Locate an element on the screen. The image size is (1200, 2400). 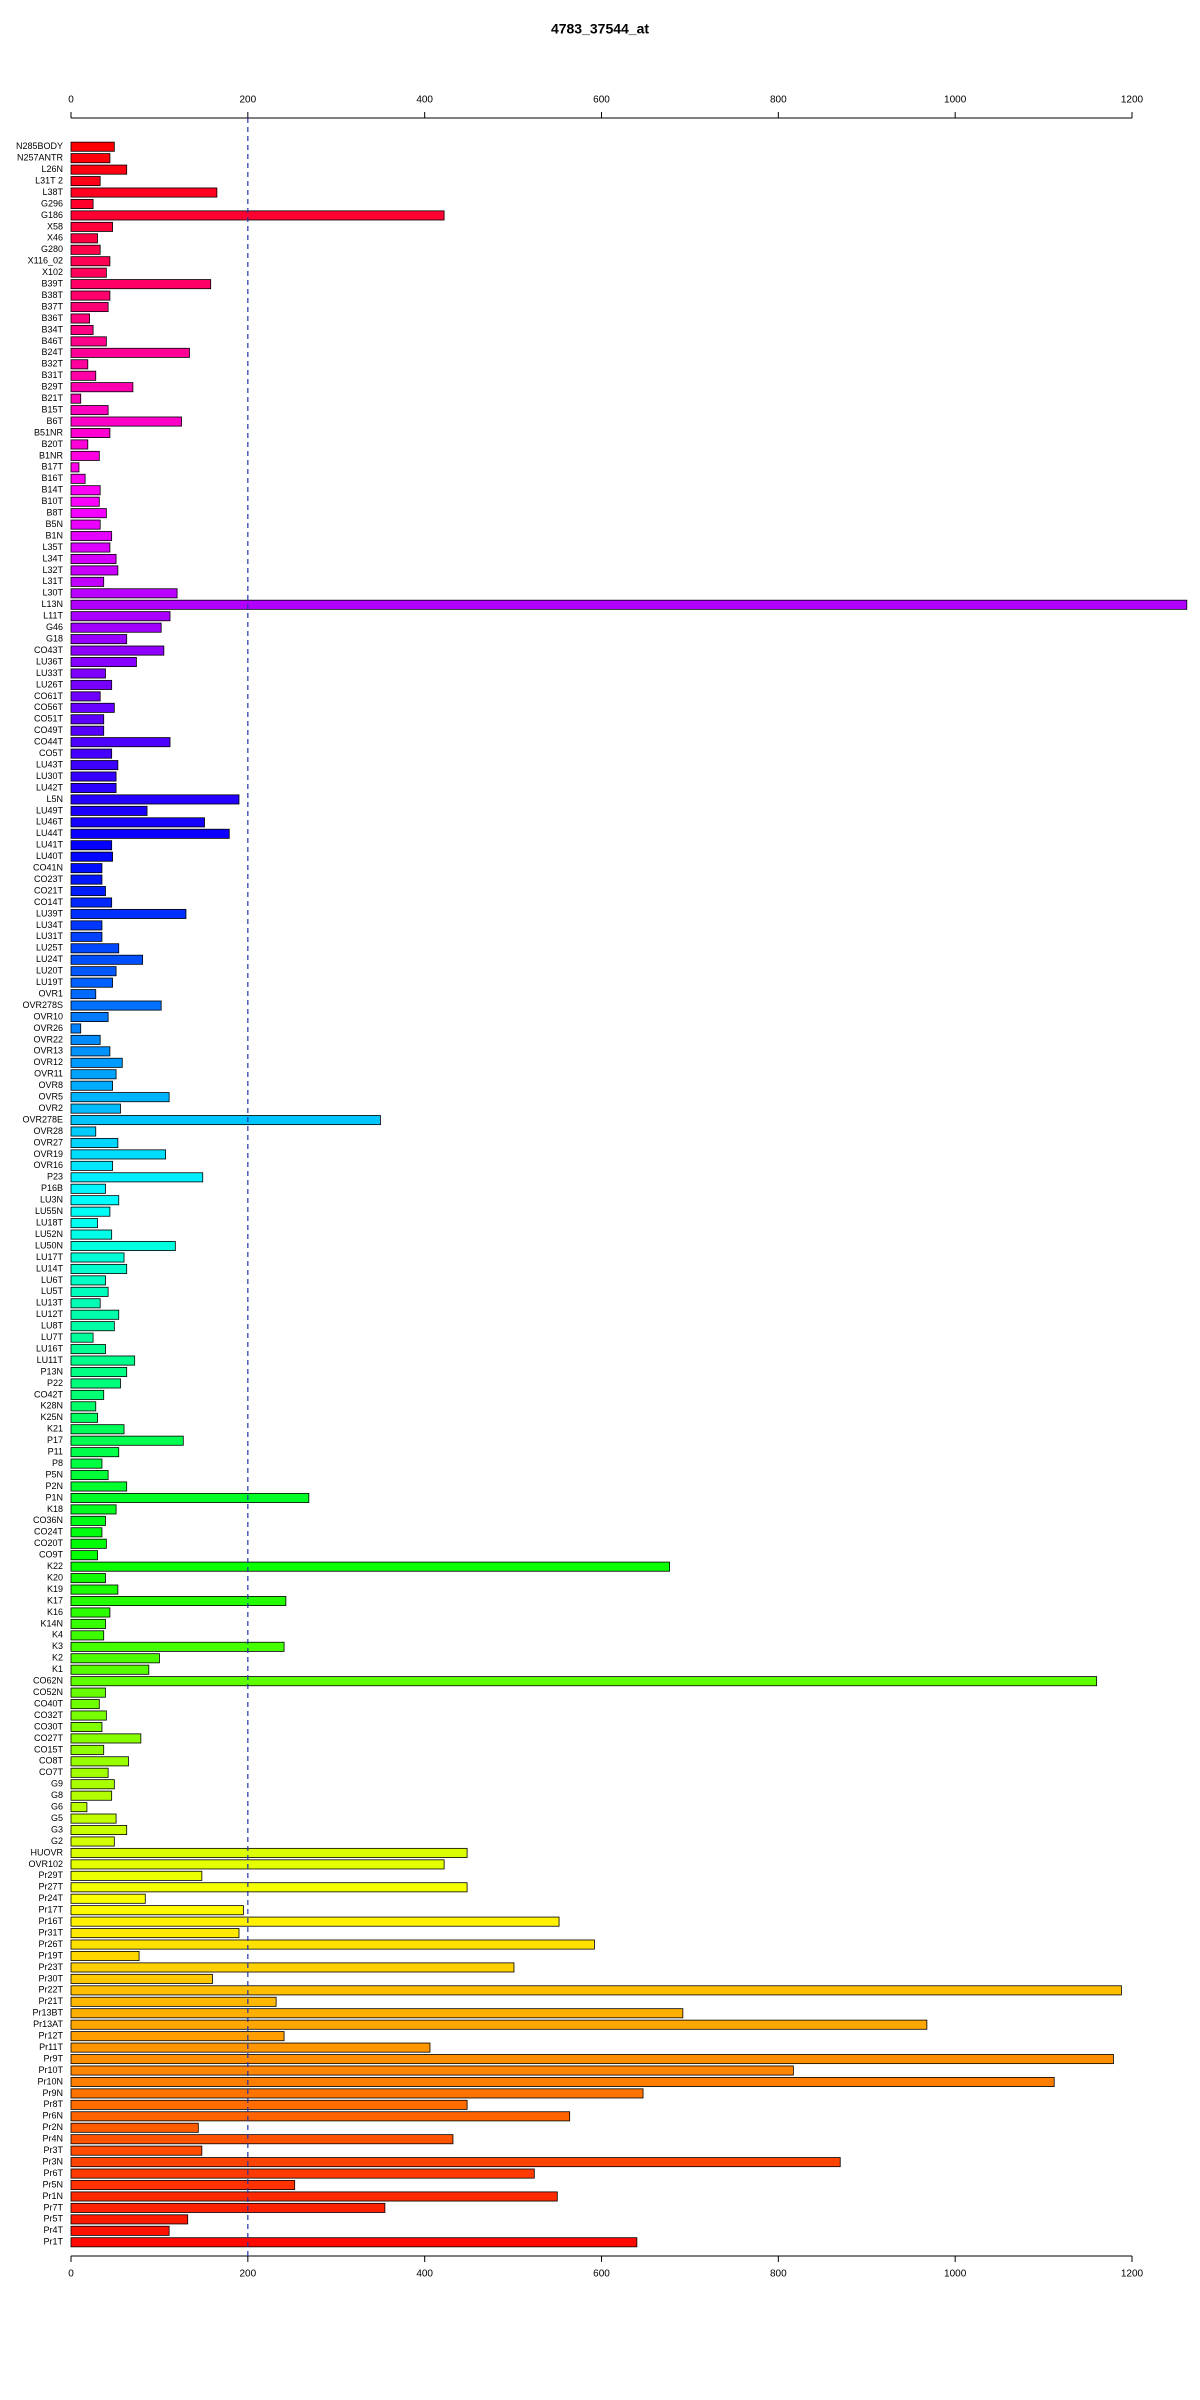
y-tick-label: L38T is located at coordinates (52, 192).